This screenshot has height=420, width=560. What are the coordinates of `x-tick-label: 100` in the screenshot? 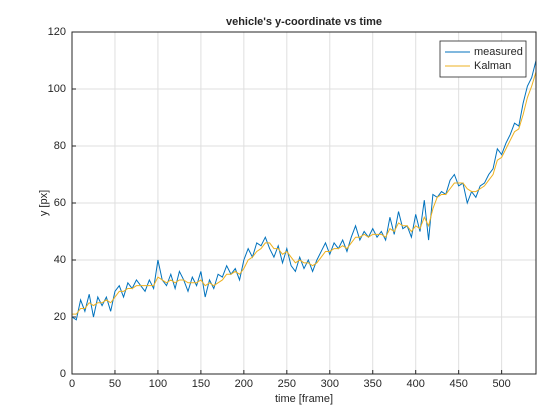 It's located at (158, 384).